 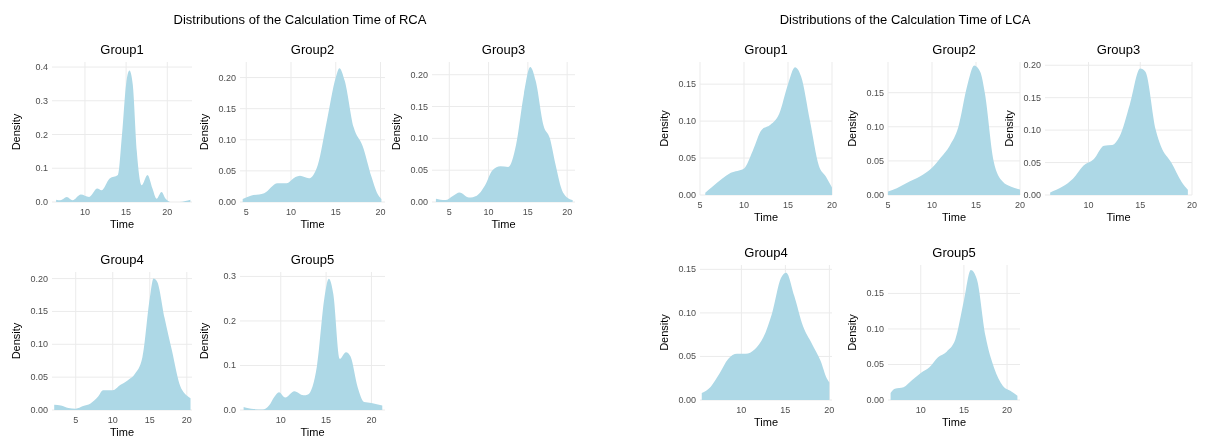 What do you see at coordinates (300, 19) in the screenshot?
I see `text: Distributions of the Calculation Time of RCA` at bounding box center [300, 19].